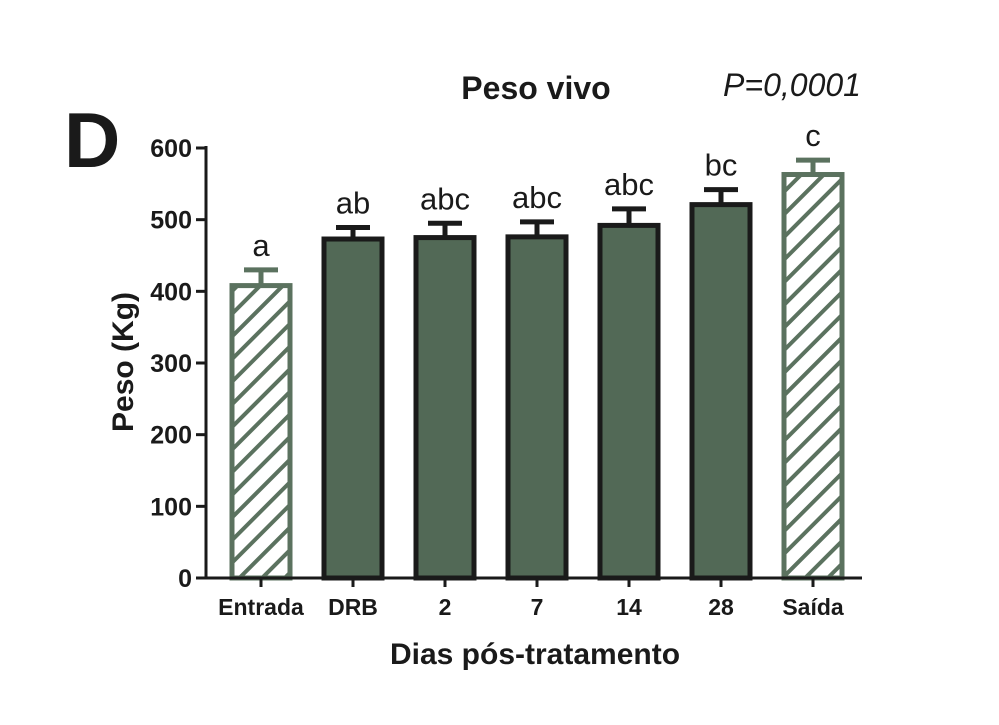  What do you see at coordinates (445, 198) in the screenshot?
I see `significance-label-2: abc` at bounding box center [445, 198].